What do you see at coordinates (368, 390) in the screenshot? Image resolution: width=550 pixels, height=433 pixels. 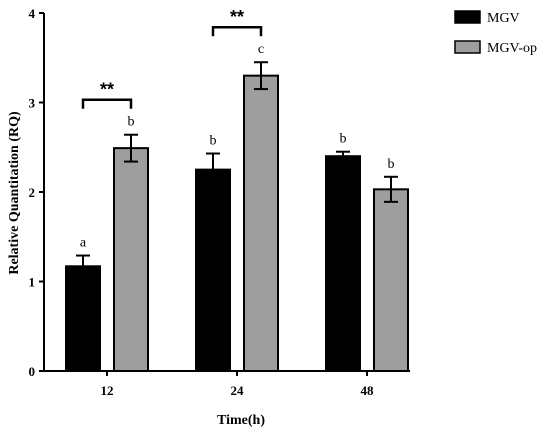 I see `x-tick-label: 48` at bounding box center [368, 390].